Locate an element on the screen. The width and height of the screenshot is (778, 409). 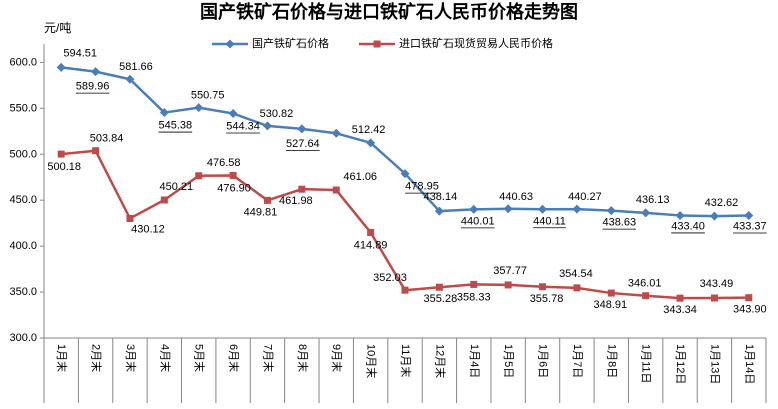
x-tick-label: 5月末 is located at coordinates (200, 358).